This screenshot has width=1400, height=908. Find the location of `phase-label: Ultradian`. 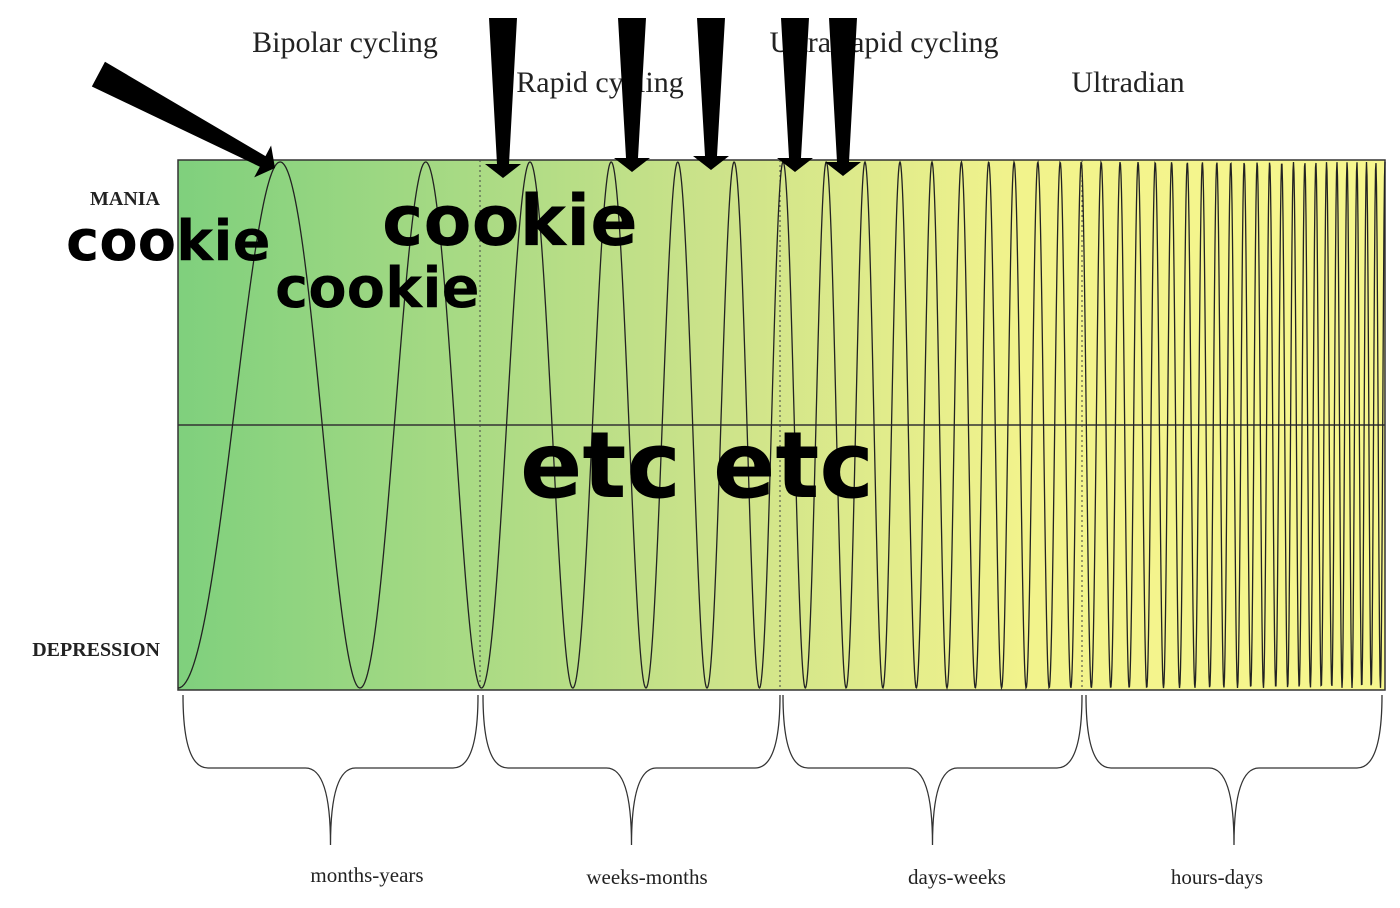

phase-label: Ultradian is located at coordinates (1127, 82).